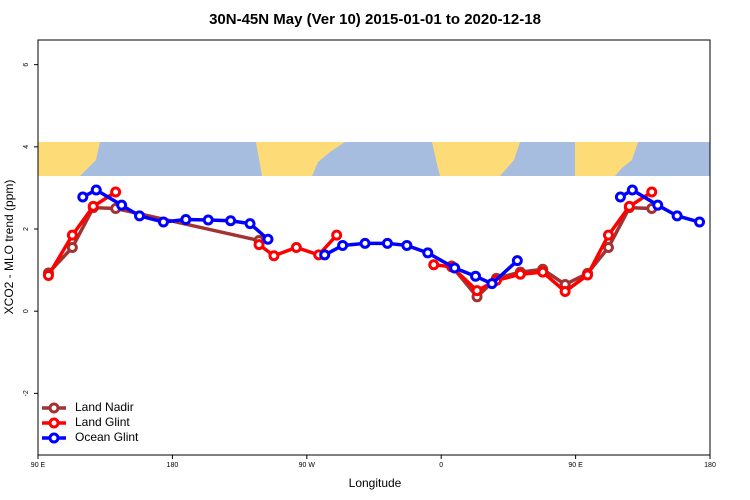 Image resolution: width=750 pixels, height=500 pixels. Describe the element at coordinates (107, 437) in the screenshot. I see `legend-label: Ocean Glint` at that location.